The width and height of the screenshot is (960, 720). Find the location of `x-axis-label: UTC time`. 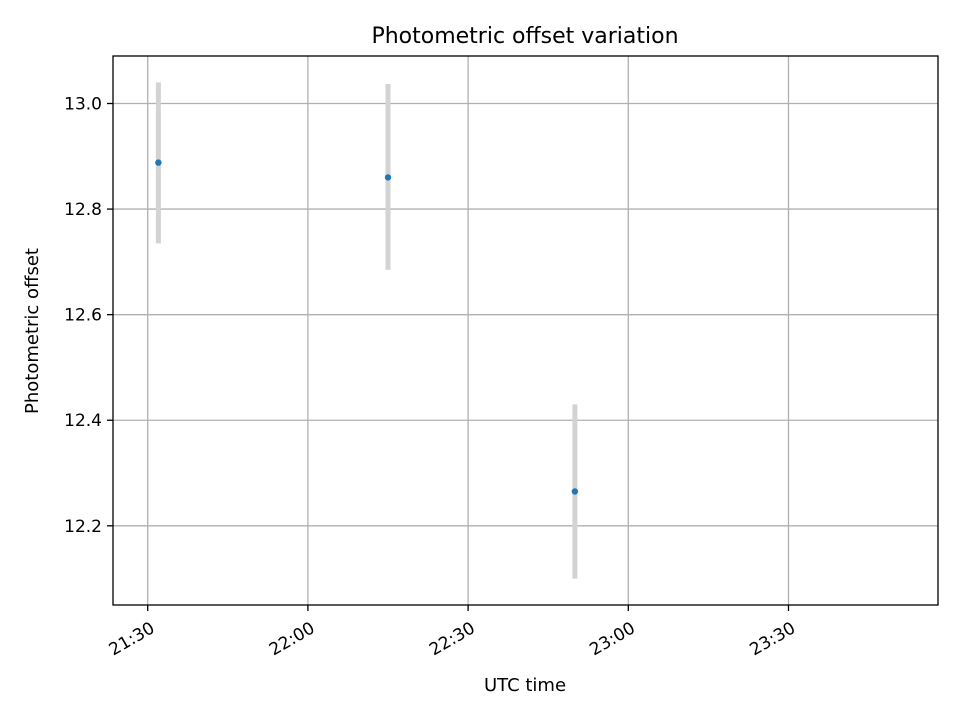

x-axis-label: UTC time is located at coordinates (525, 685).